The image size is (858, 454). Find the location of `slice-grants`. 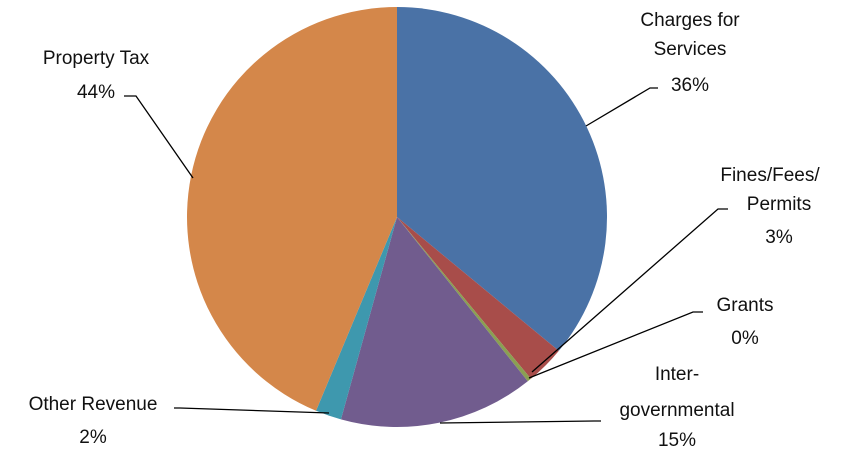

slice-grants is located at coordinates (464, 299).